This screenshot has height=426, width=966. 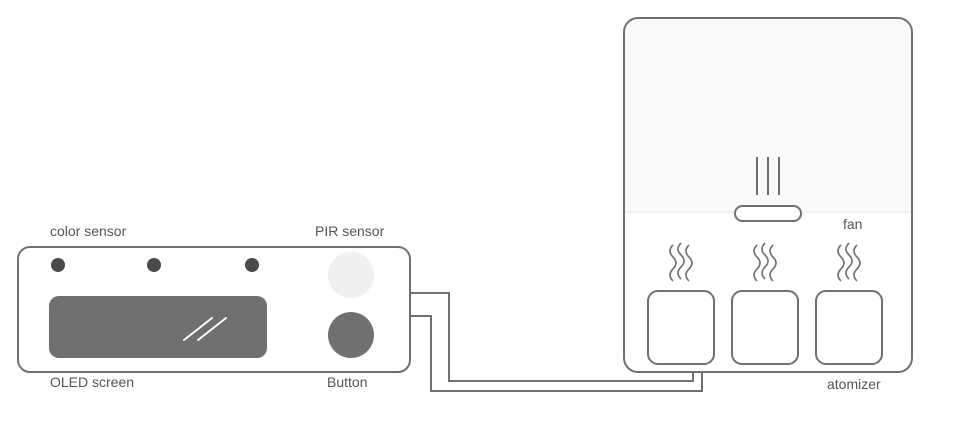 What do you see at coordinates (854, 384) in the screenshot?
I see `atomizer-label: atomizer` at bounding box center [854, 384].